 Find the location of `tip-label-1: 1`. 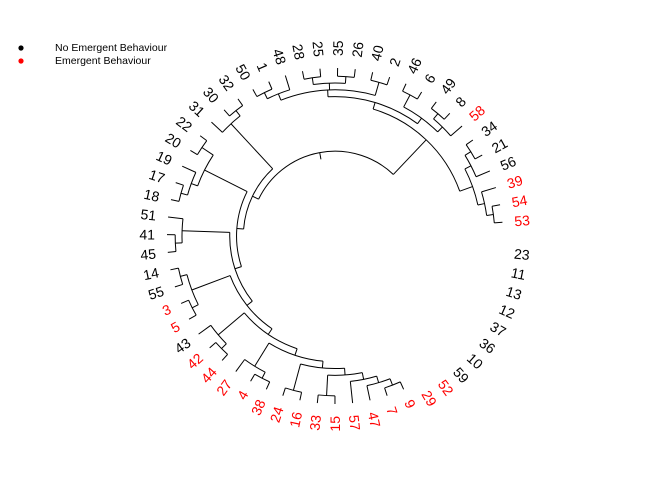

tip-label-1: 1 is located at coordinates (263, 67).